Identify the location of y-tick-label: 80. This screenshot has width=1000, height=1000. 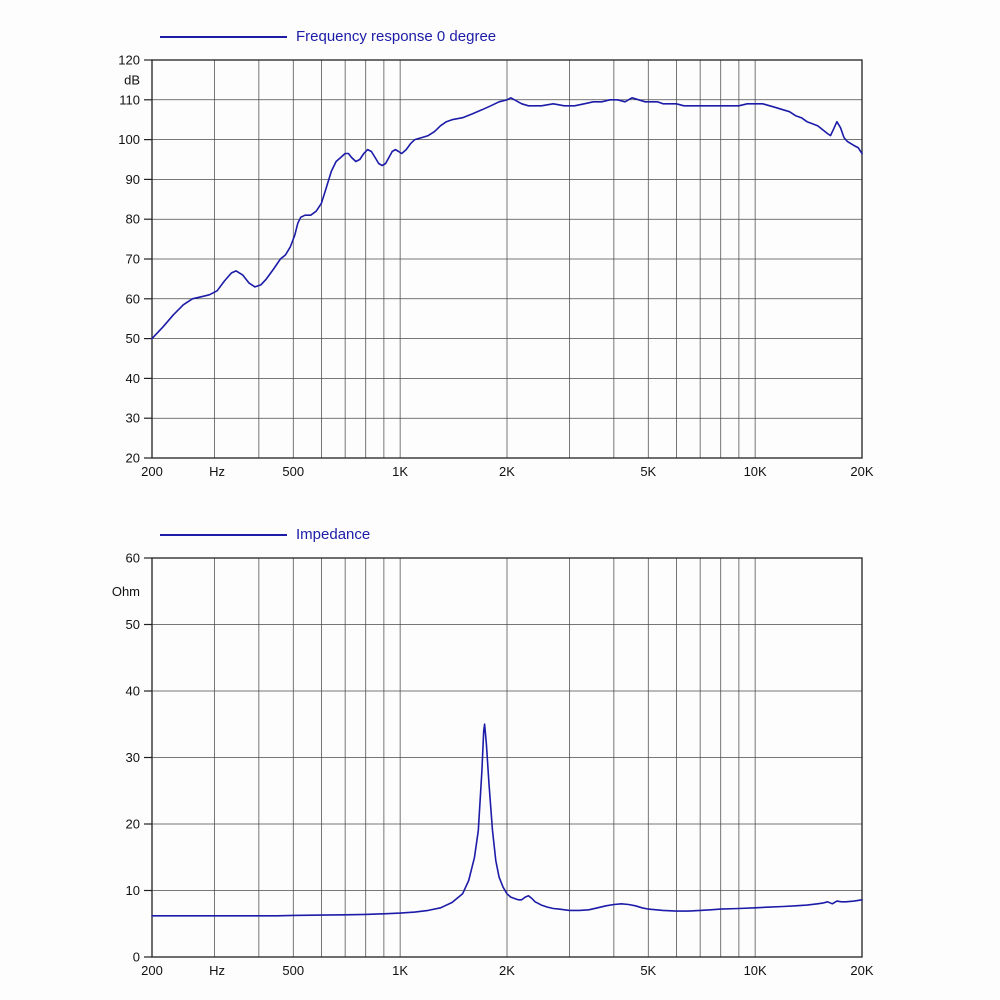
(133, 219).